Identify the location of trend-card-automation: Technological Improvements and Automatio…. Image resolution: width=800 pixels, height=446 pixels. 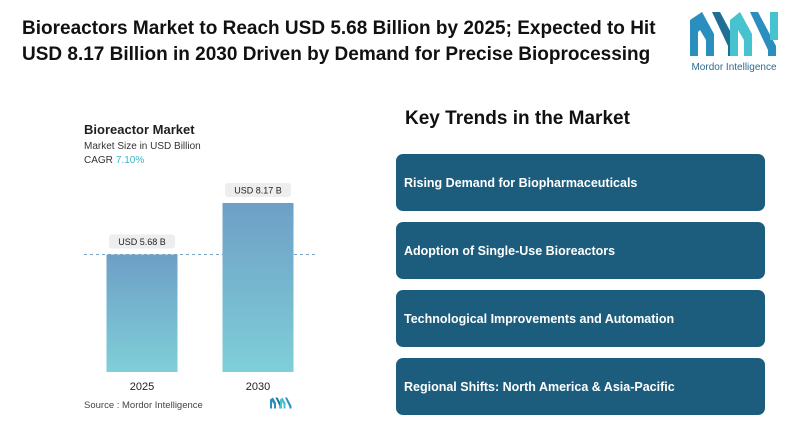
(580, 318).